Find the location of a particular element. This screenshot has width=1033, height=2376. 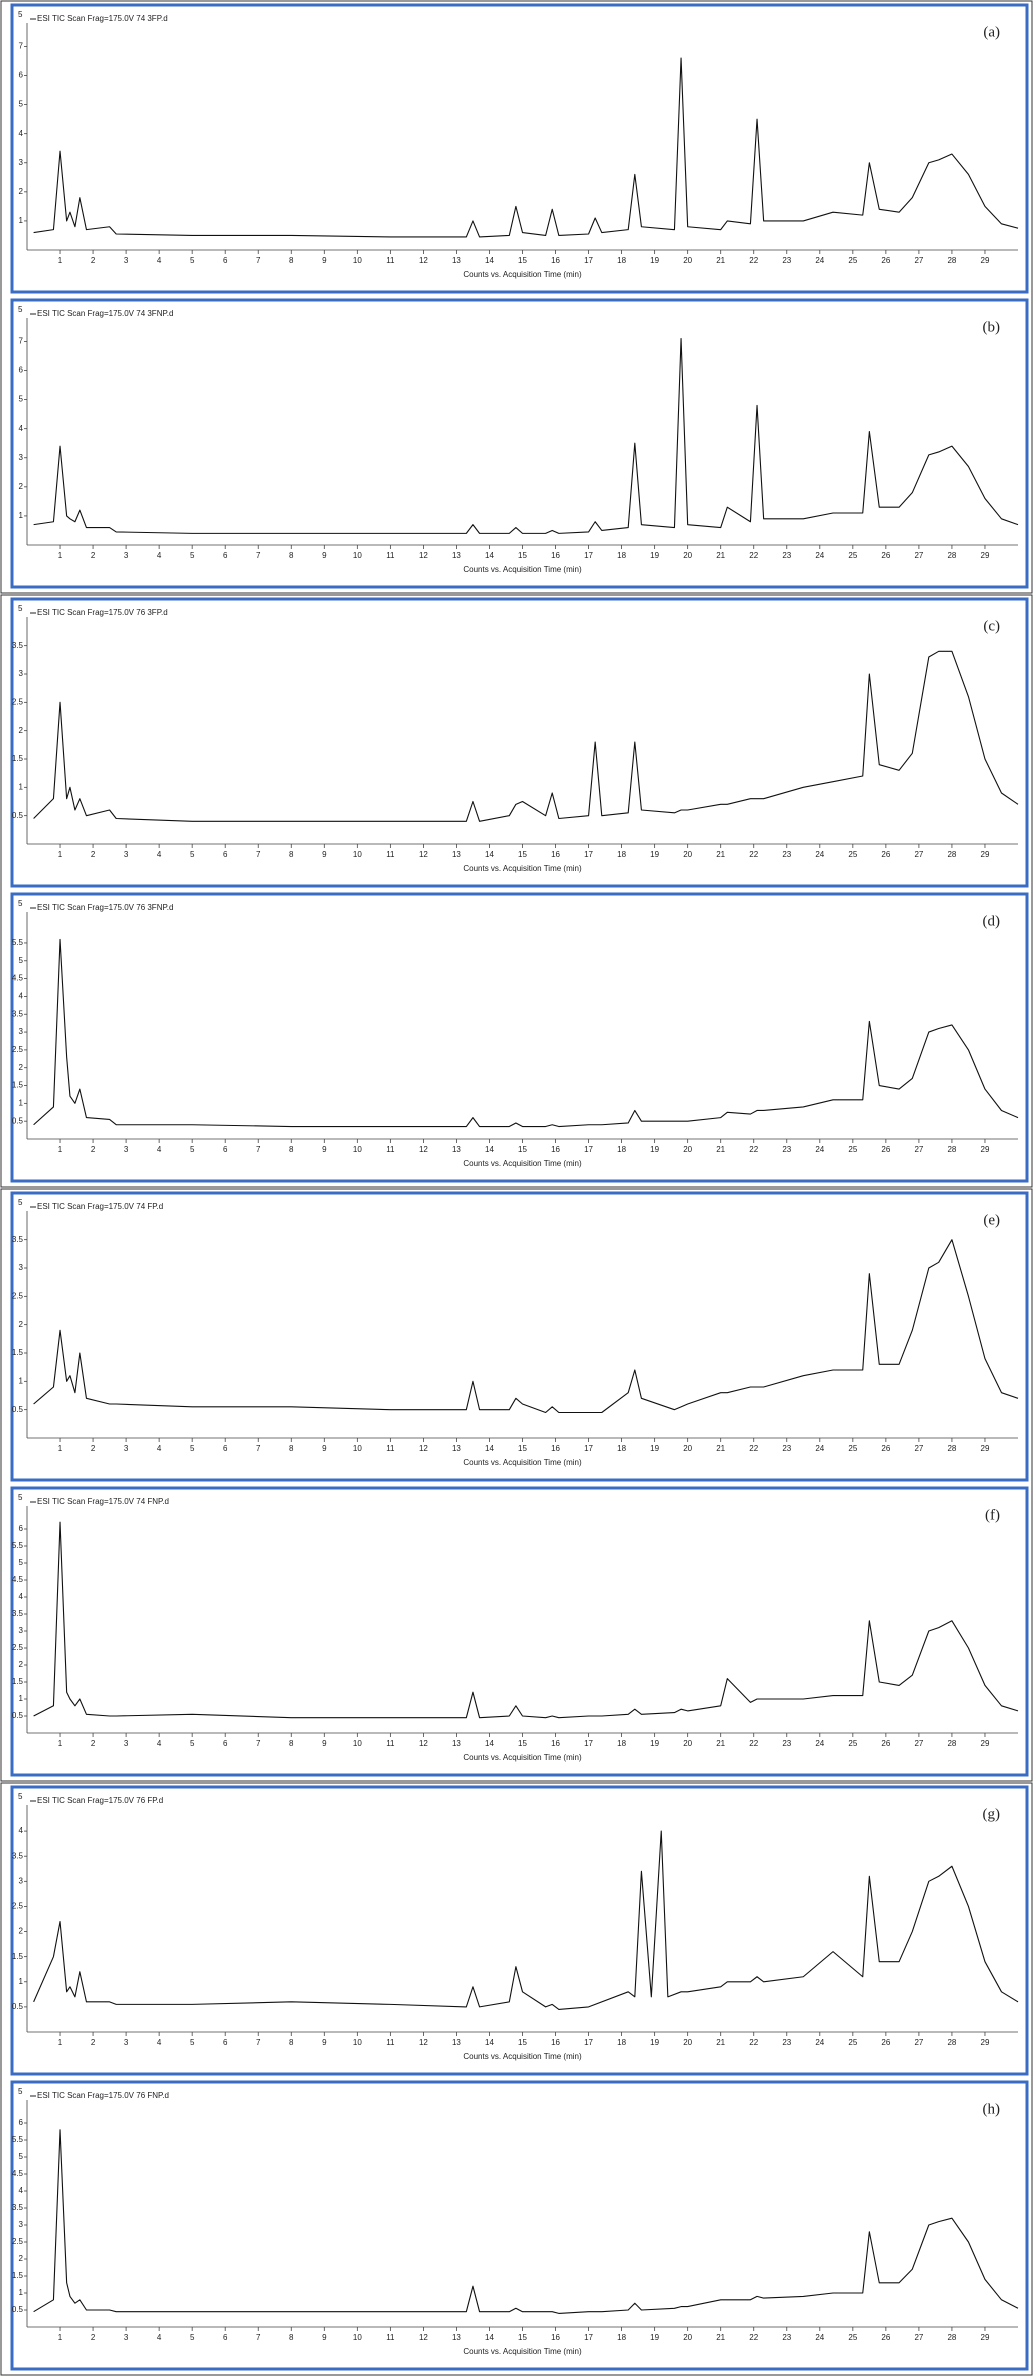

panel-title: ESI TIC Scan Frag=175.0V 74 FNP.d is located at coordinates (103, 1501).